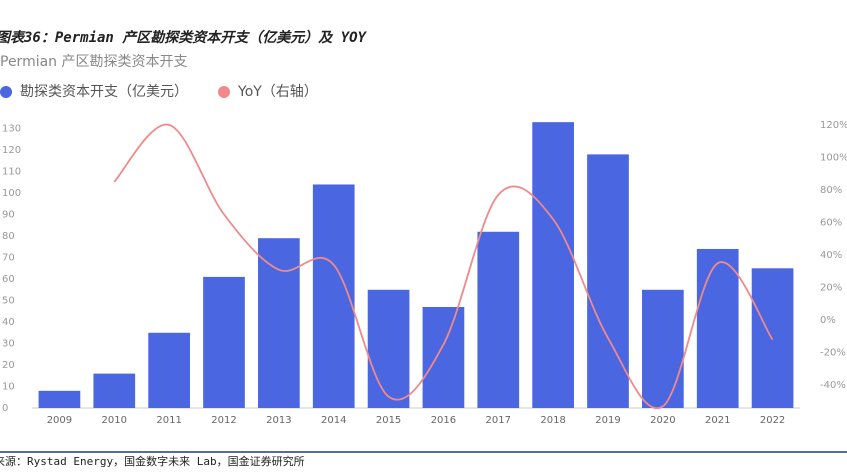  What do you see at coordinates (223, 420) in the screenshot?
I see `x-tick-label: 2012` at bounding box center [223, 420].